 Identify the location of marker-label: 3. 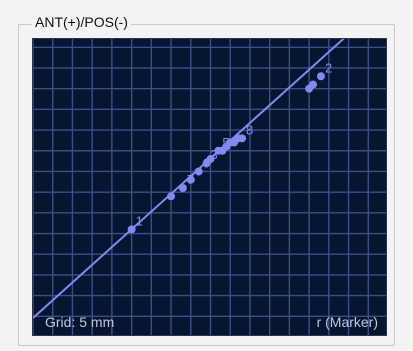
(214, 154).